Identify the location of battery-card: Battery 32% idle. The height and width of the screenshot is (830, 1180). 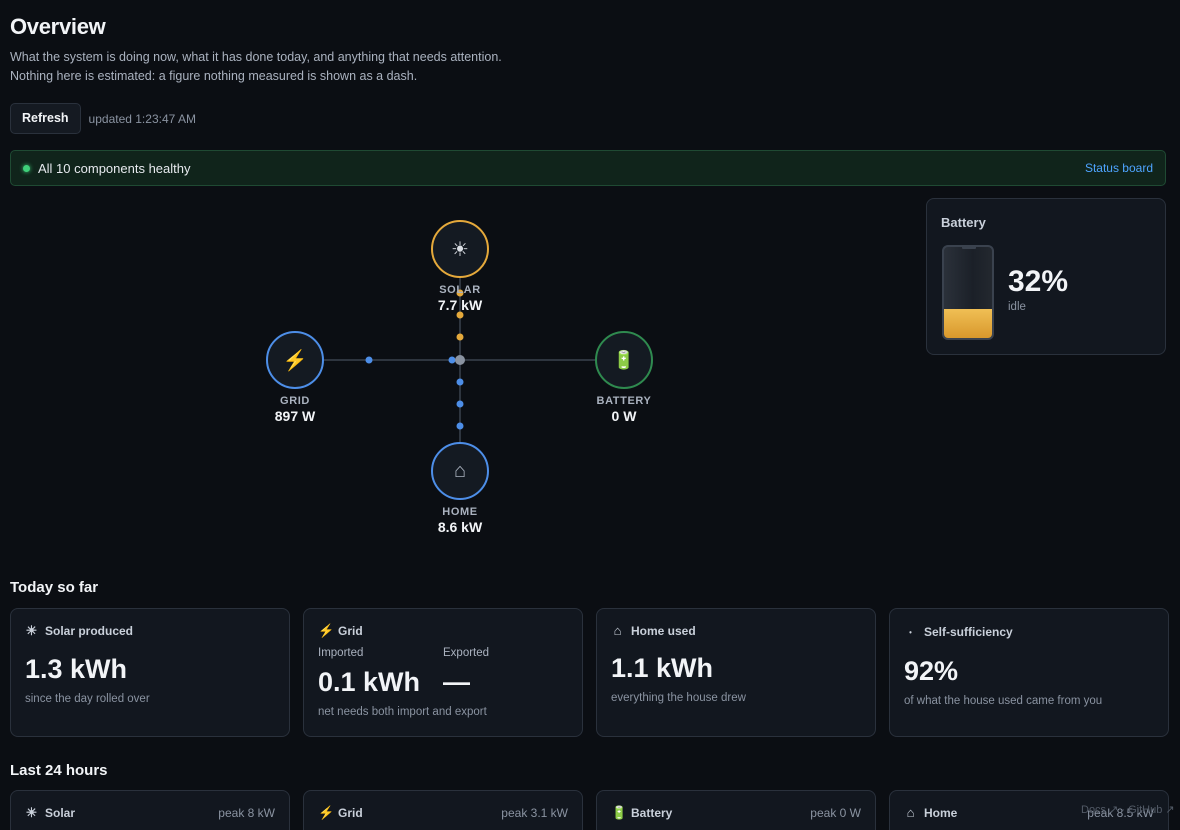
(1046, 276).